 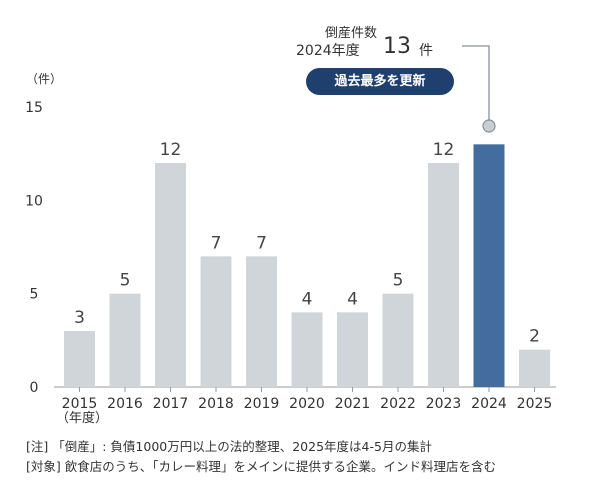 I want to click on callout-year: 2024年度, so click(x=328, y=51).